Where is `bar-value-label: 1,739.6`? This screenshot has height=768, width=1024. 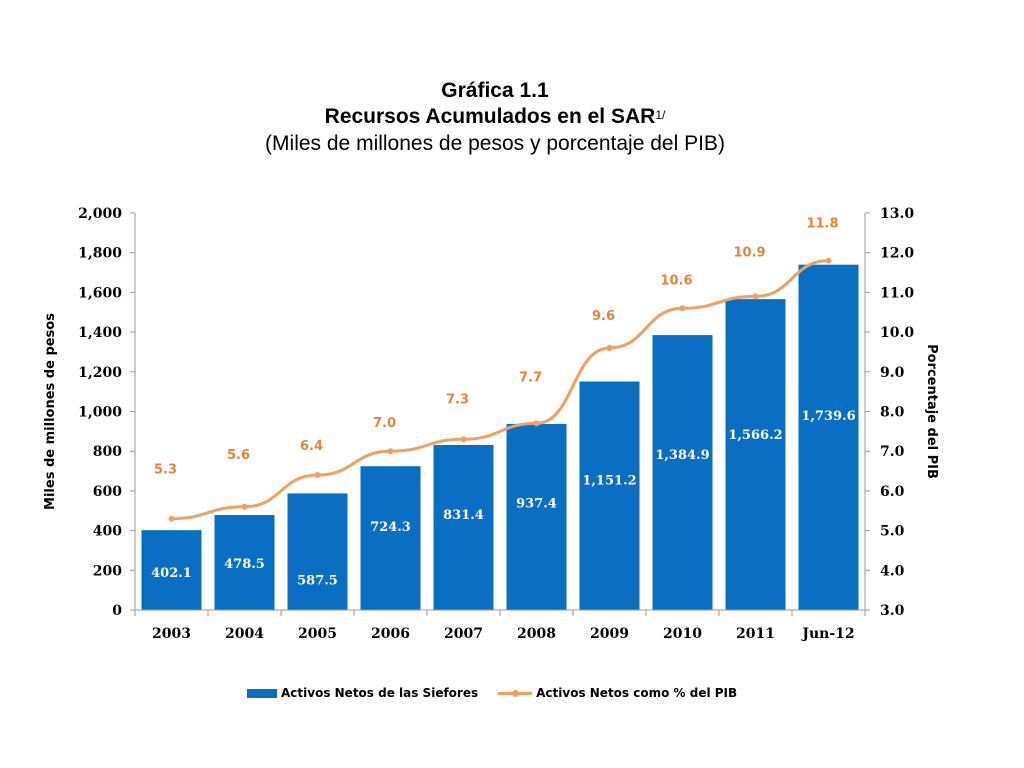
bar-value-label: 1,739.6 is located at coordinates (828, 416).